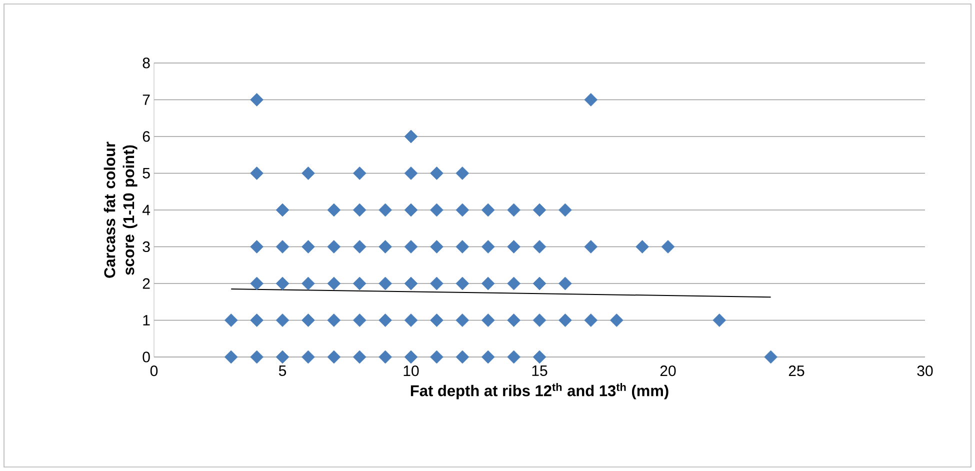 This screenshot has width=975, height=471. Describe the element at coordinates (146, 246) in the screenshot. I see `y-tick-label: 3` at that location.